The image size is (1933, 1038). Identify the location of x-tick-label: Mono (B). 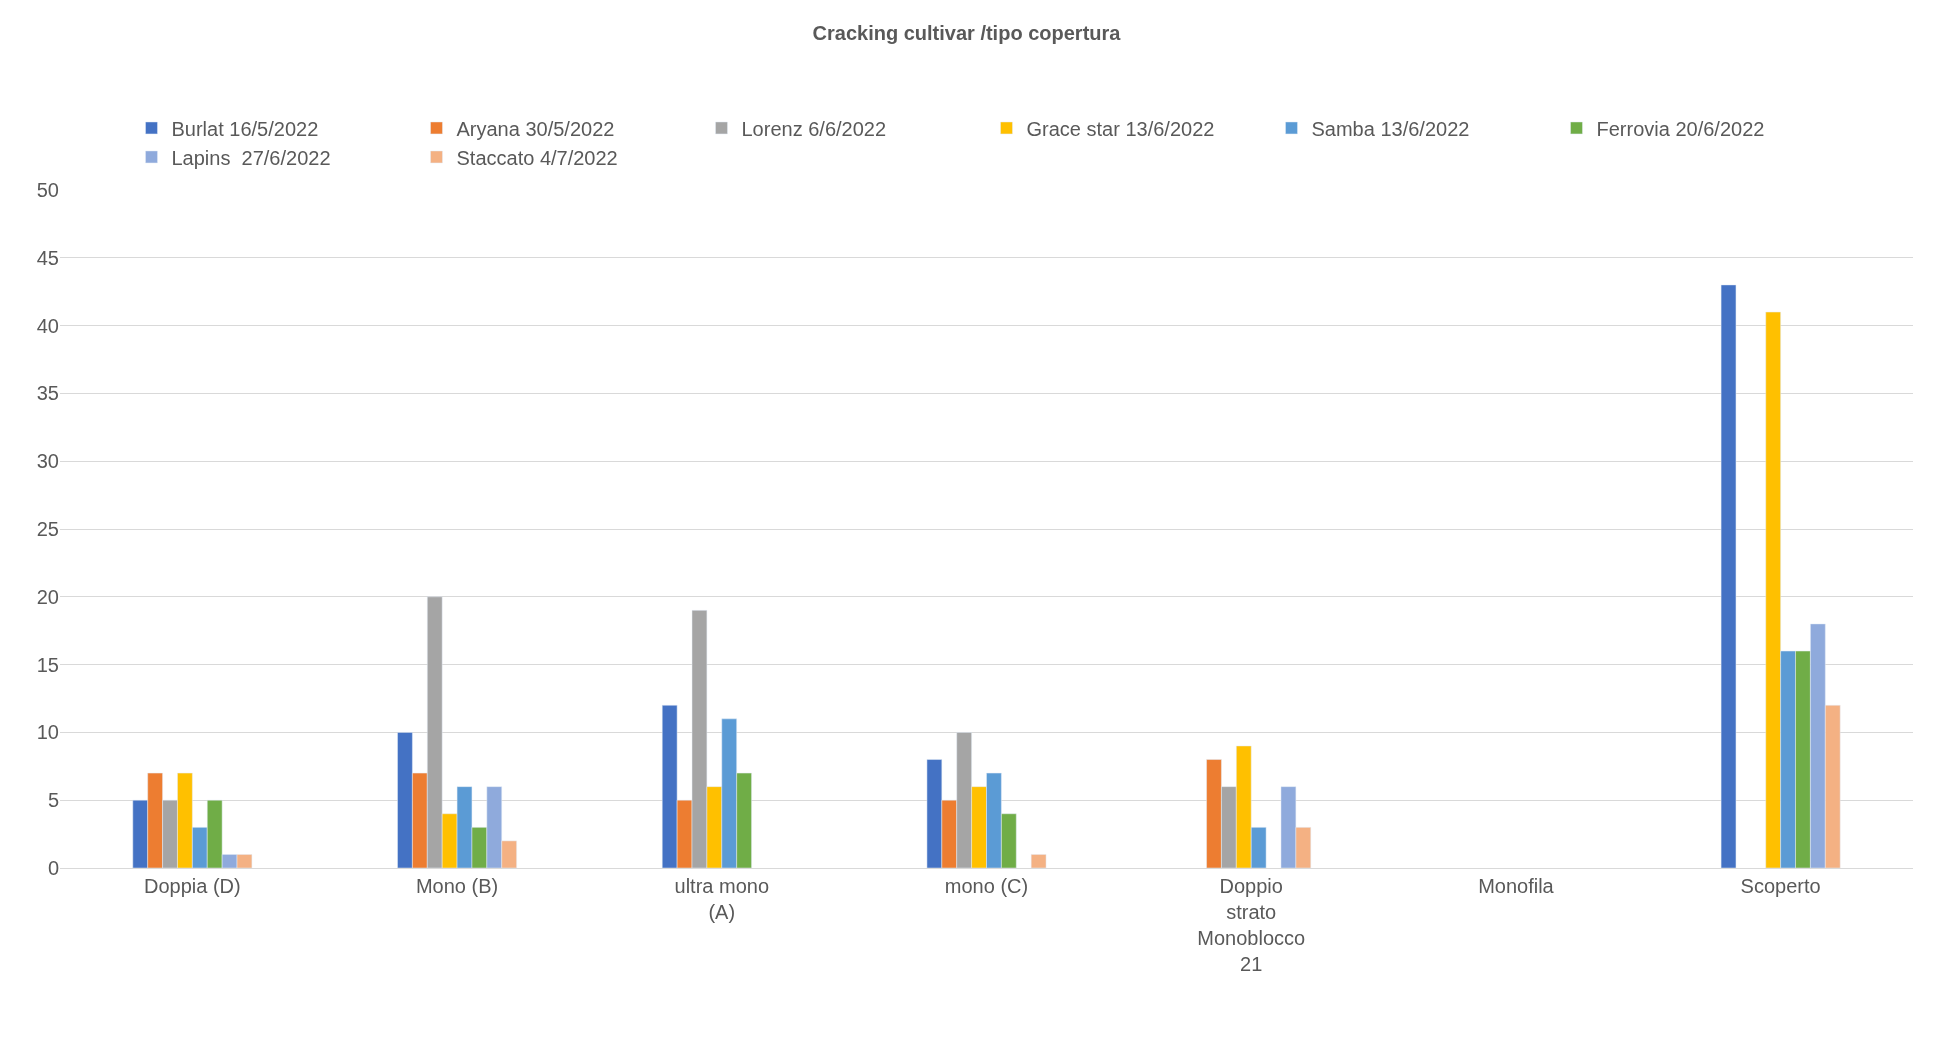
(457, 886).